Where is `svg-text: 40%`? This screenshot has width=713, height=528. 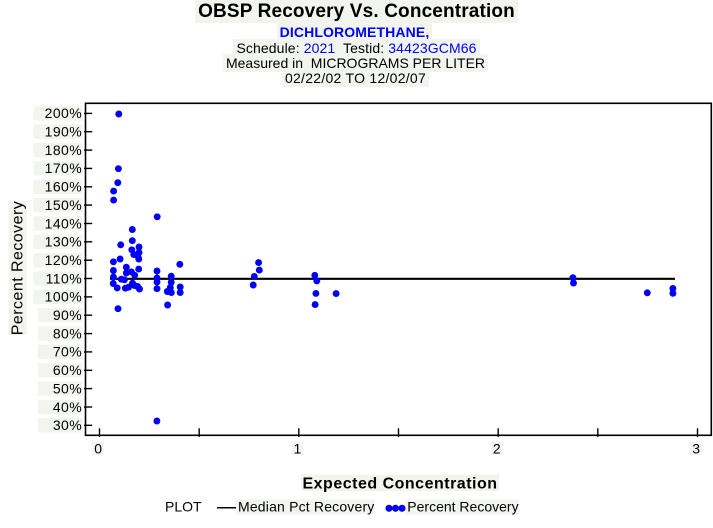
svg-text: 40% is located at coordinates (67, 407).